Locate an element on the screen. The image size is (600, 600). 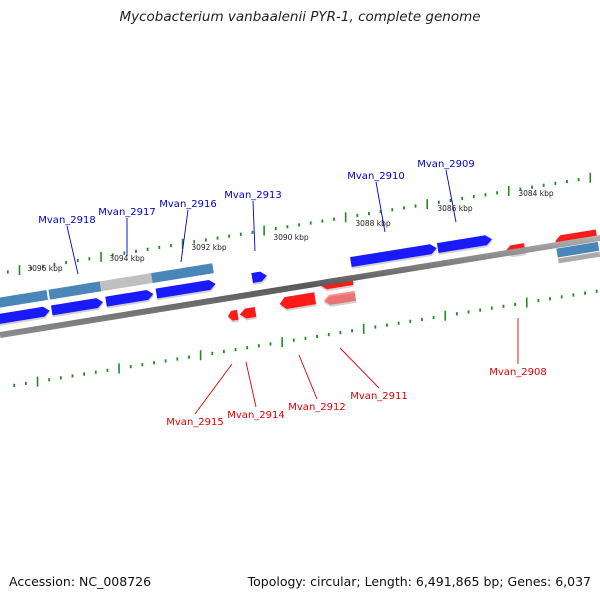
scale-tick-label: 3096 kbp is located at coordinates (45, 268).